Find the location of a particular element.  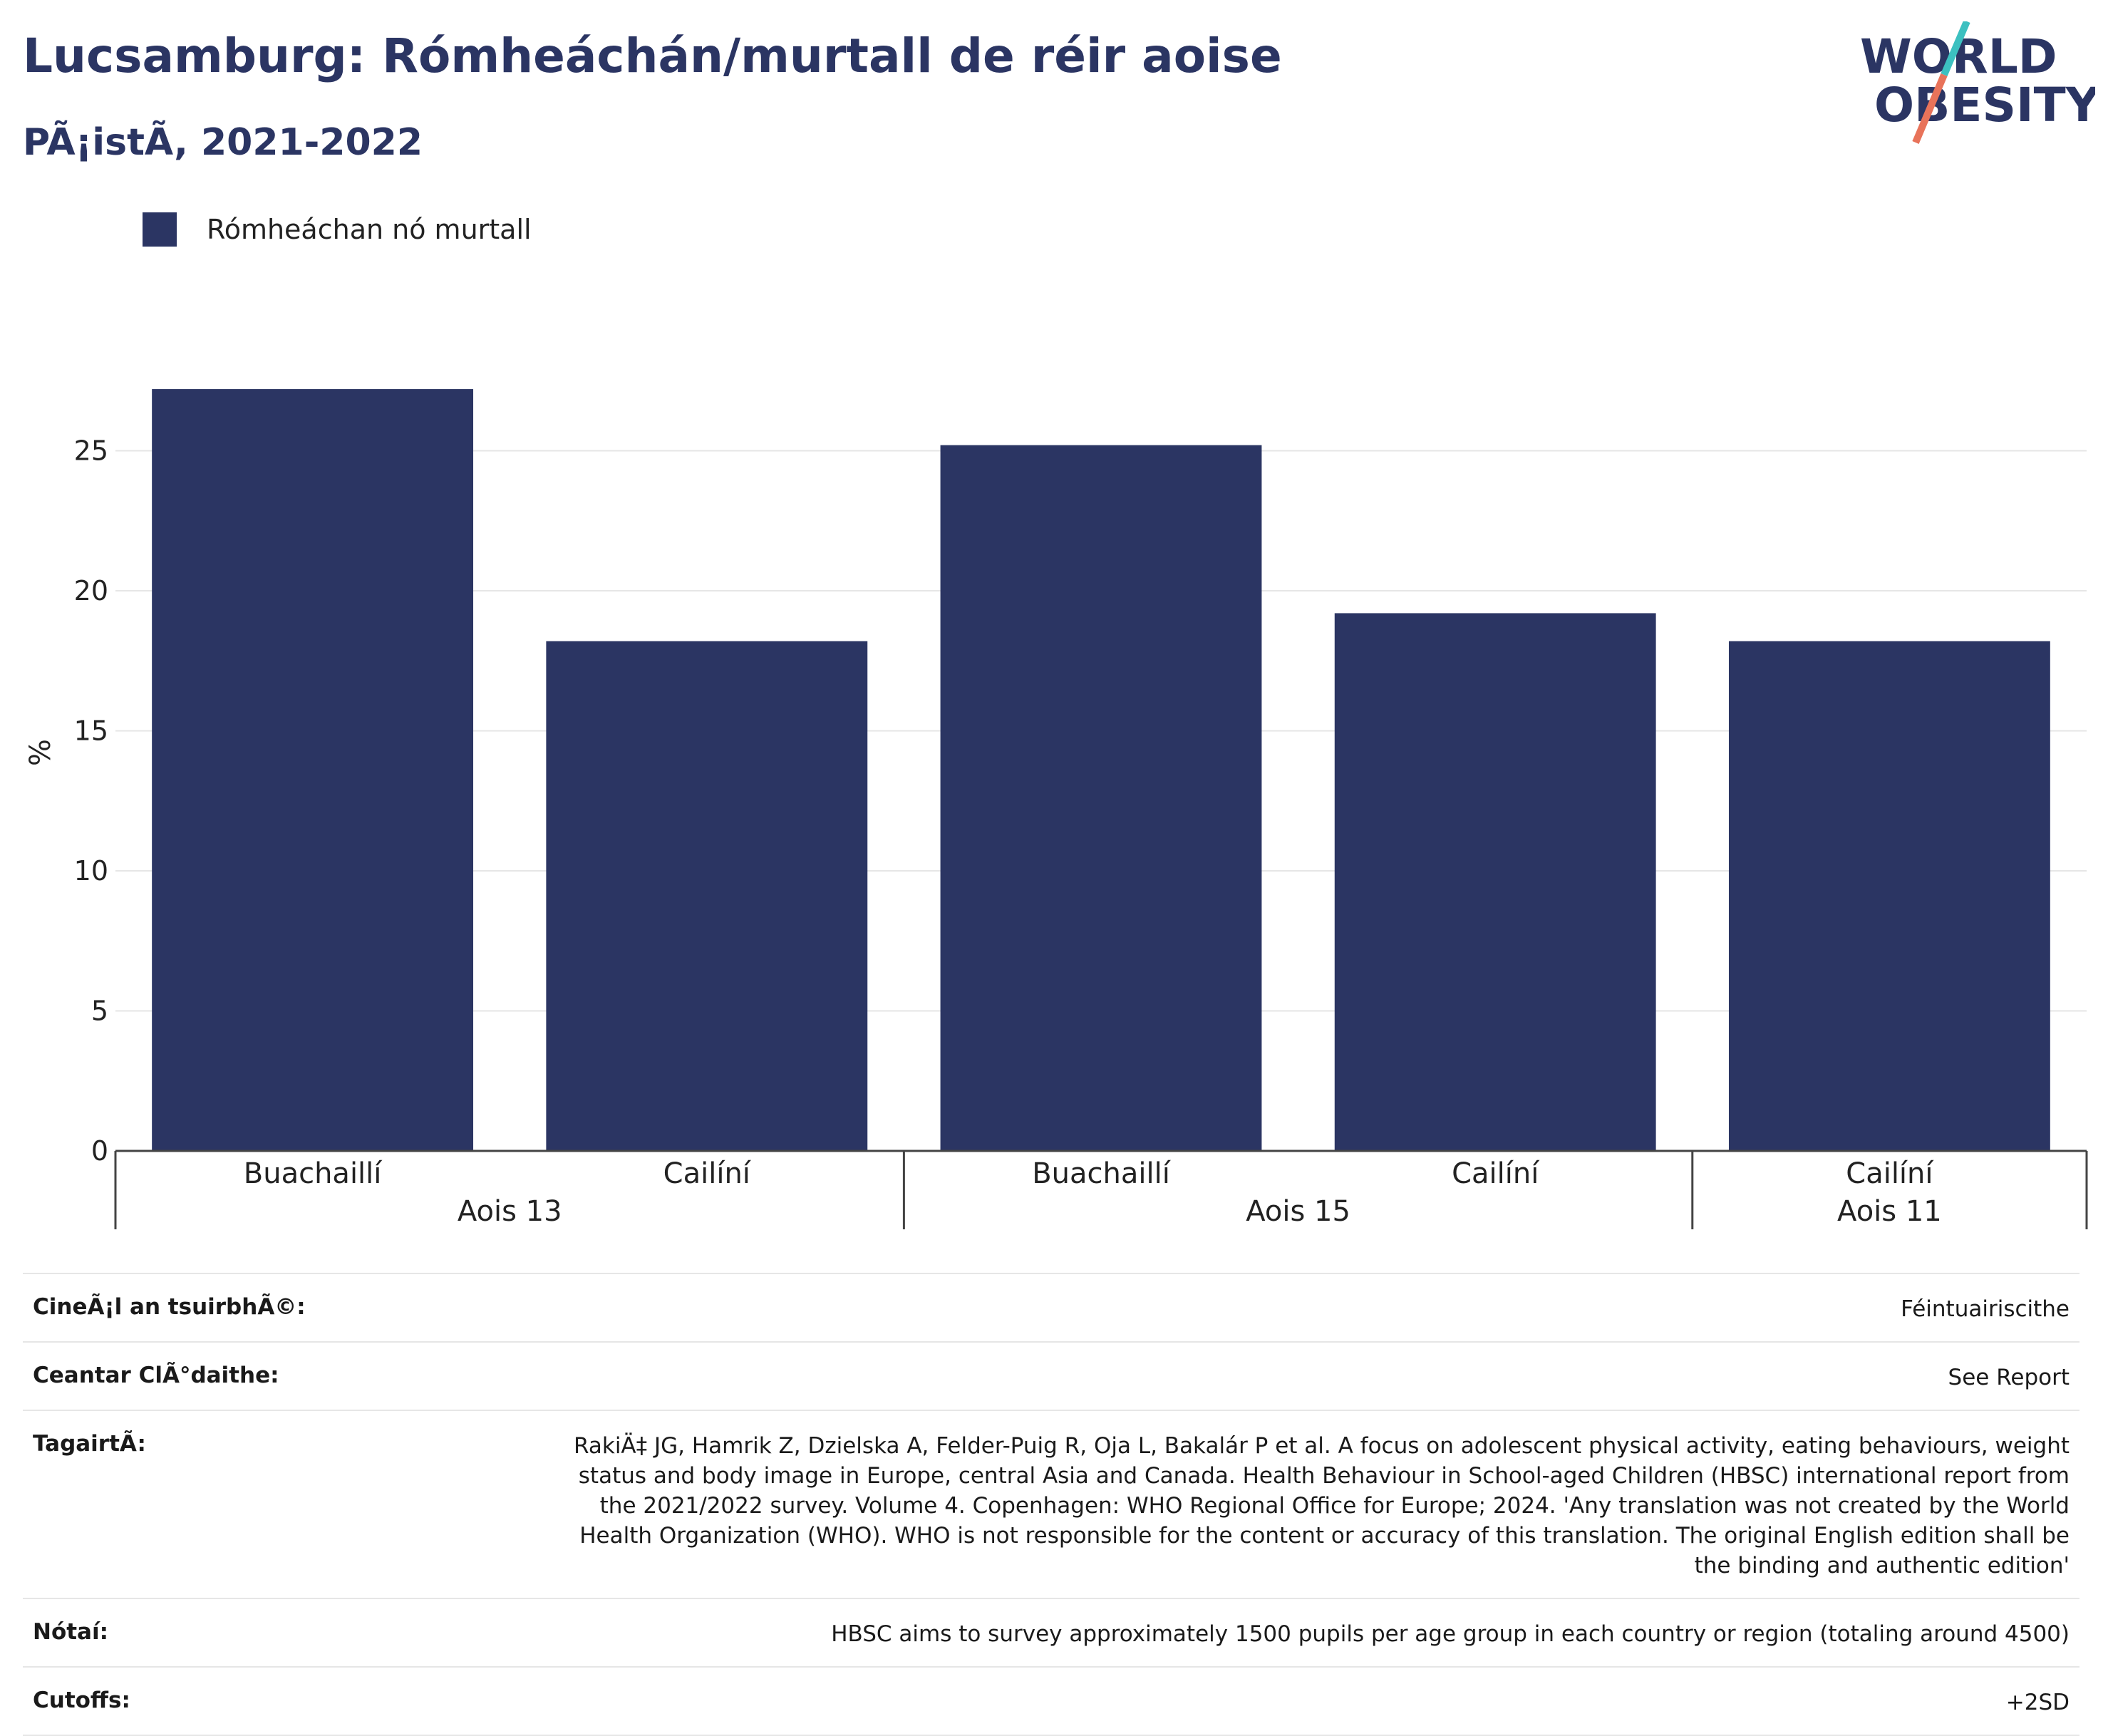

y-tick-label: 10 is located at coordinates (91, 871).